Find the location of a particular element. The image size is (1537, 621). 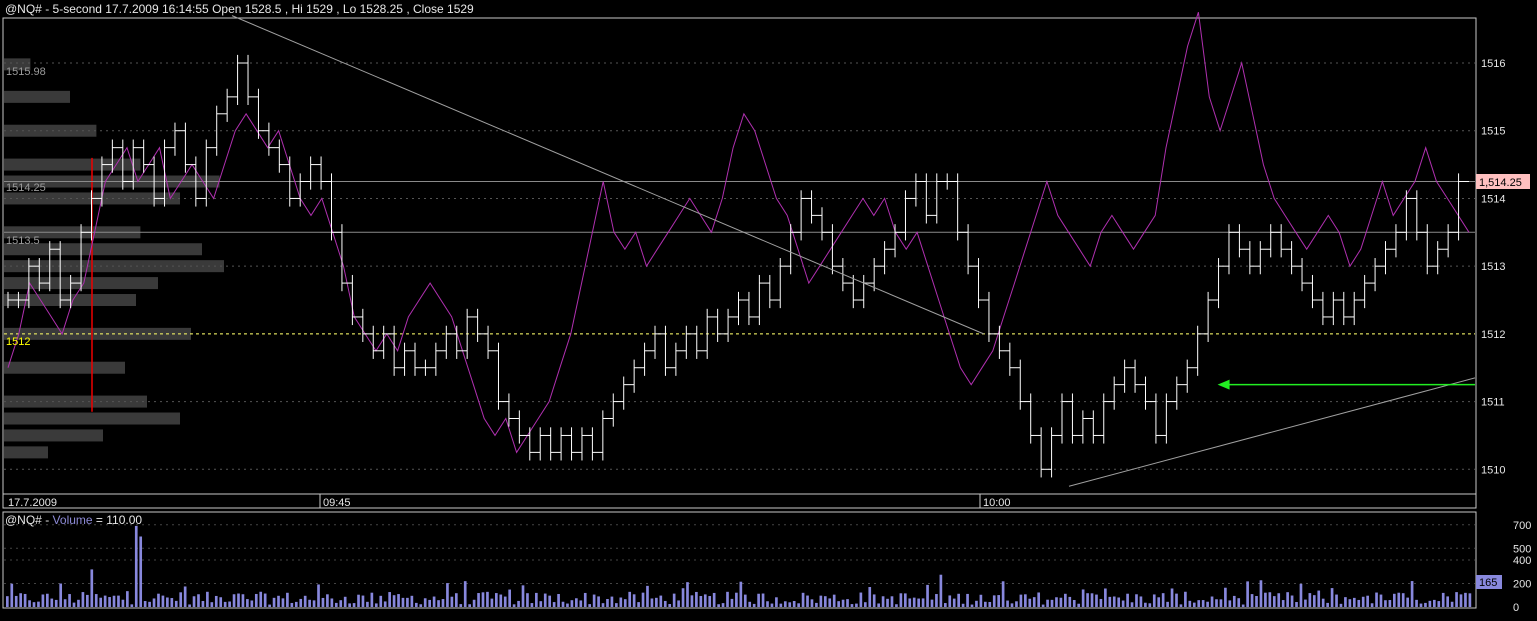

profile-label-middle: 1514.25 is located at coordinates (26, 188).